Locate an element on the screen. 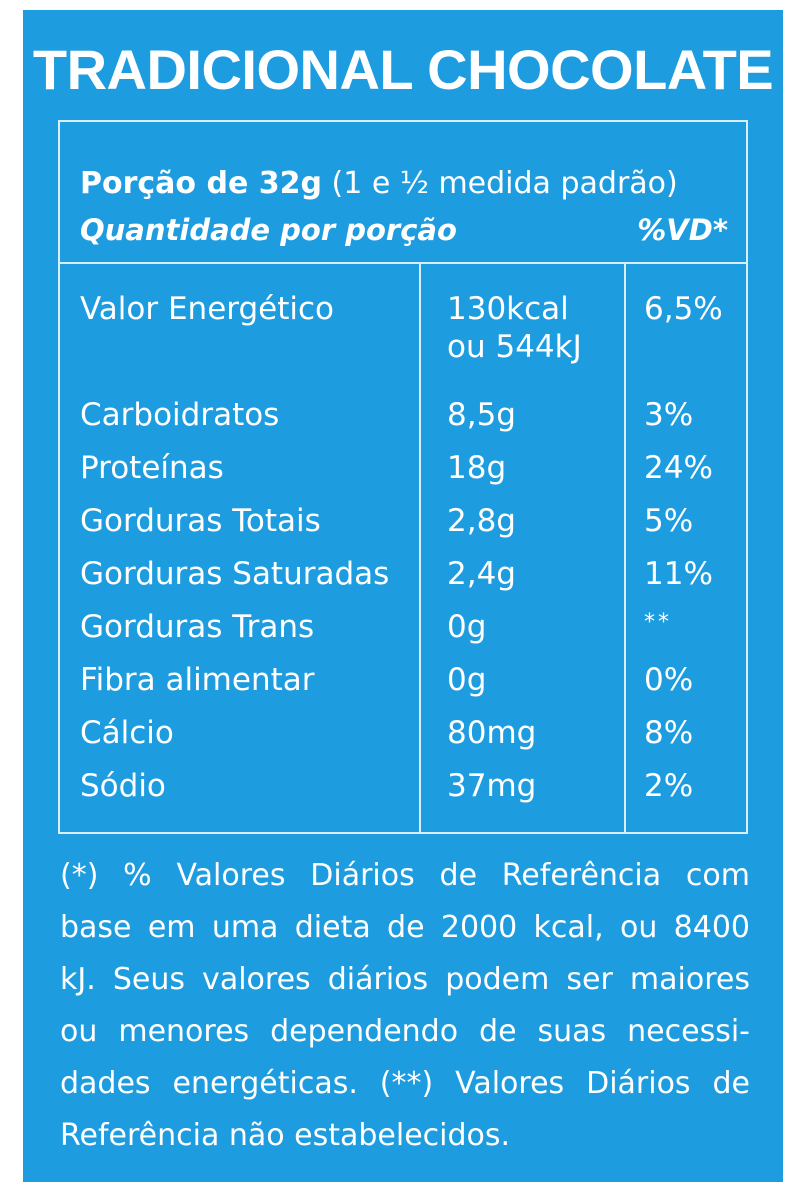 This screenshot has width=800, height=1200. serving-size-label: Porção de 32g is located at coordinates (201, 183).